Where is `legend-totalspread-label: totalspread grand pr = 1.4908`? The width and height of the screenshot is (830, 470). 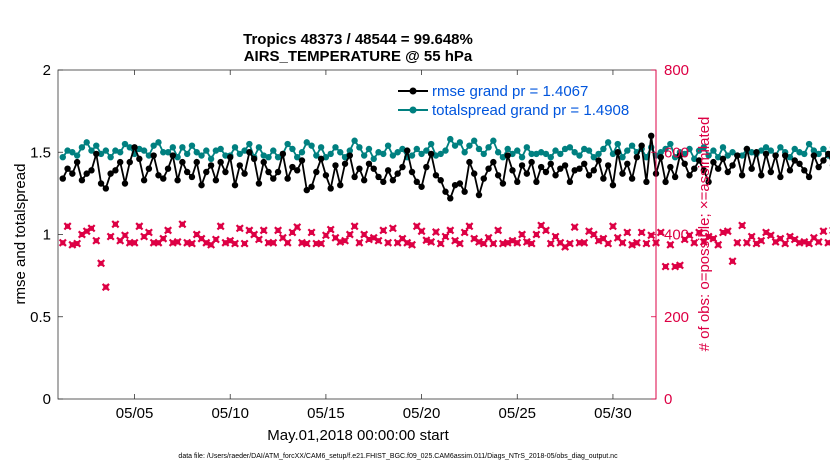
legend-totalspread-label: totalspread grand pr = 1.4908 is located at coordinates (530, 110).